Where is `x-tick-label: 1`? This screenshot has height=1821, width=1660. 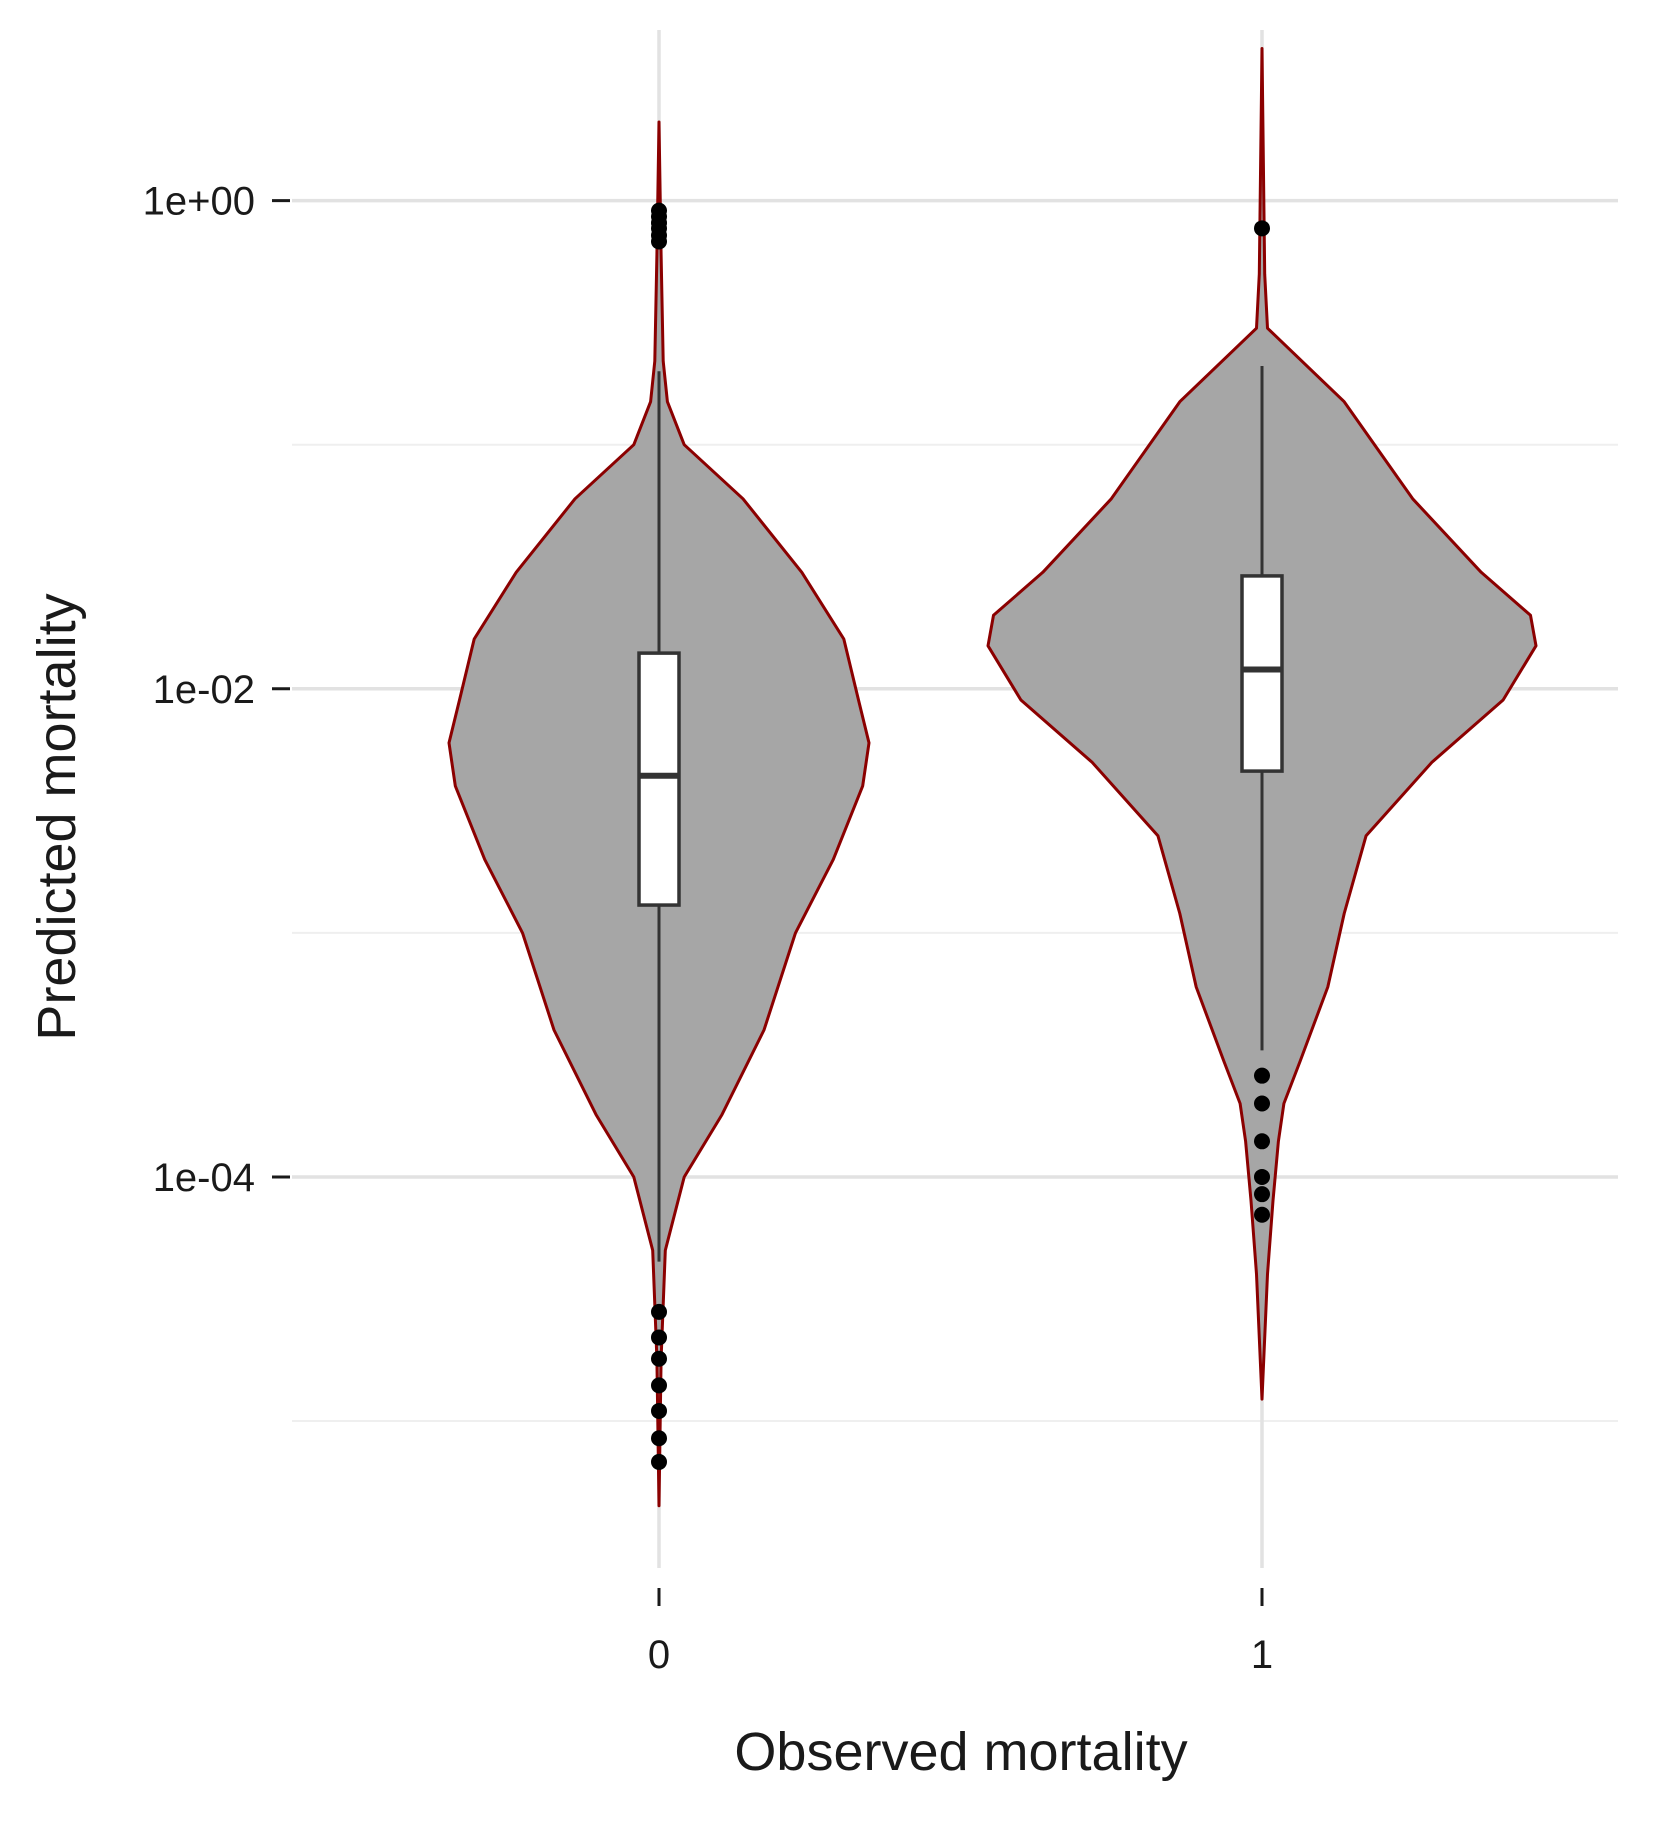 x-tick-label: 1 is located at coordinates (1262, 1655).